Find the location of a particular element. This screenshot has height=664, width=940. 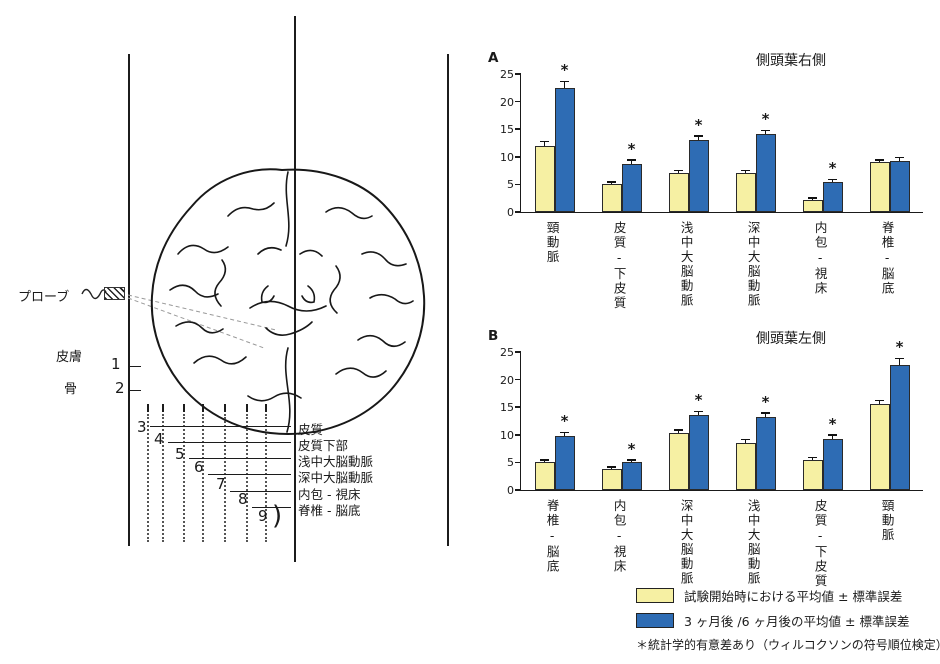

category-label: 皮質-下皮質 is located at coordinates (619, 266).